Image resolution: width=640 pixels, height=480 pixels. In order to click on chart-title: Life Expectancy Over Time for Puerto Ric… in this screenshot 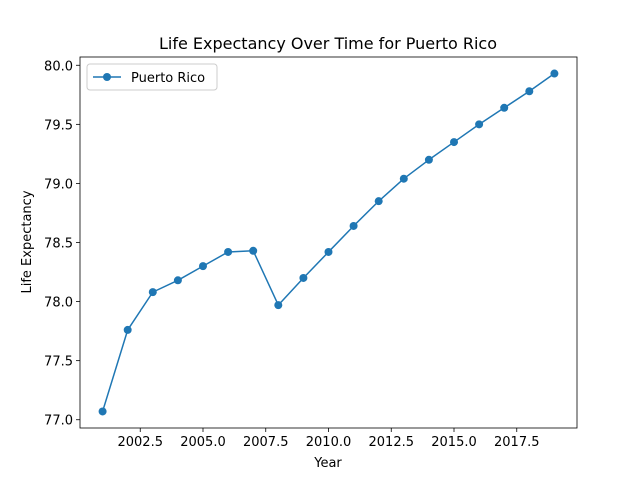, I will do `click(328, 43)`.